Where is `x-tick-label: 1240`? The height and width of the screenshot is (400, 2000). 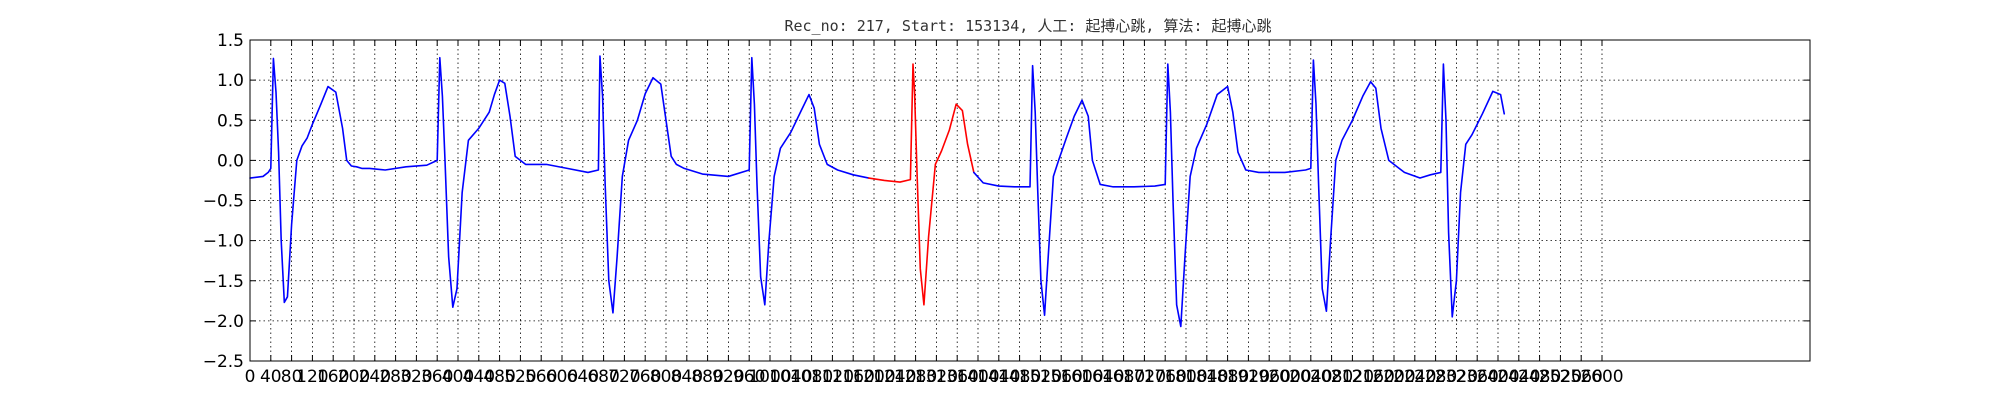 x-tick-label: 1240 is located at coordinates (894, 377).